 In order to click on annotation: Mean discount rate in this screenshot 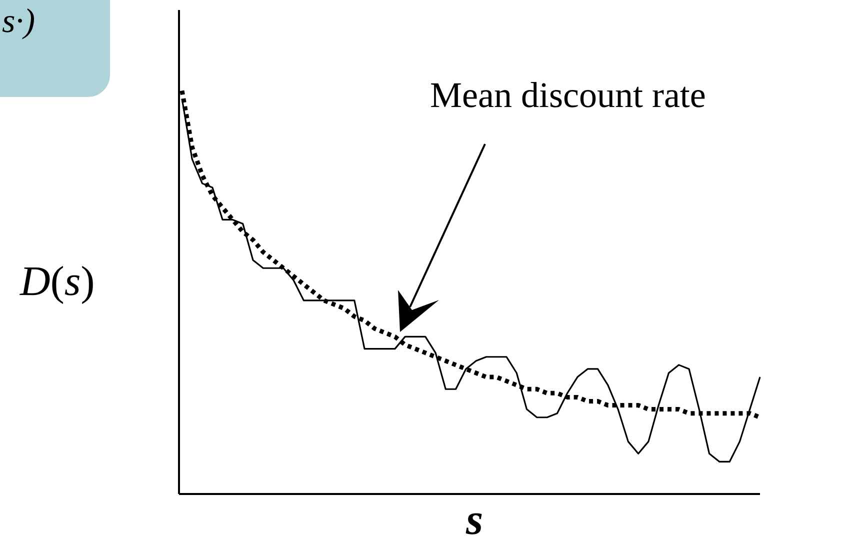, I will do `click(568, 95)`.